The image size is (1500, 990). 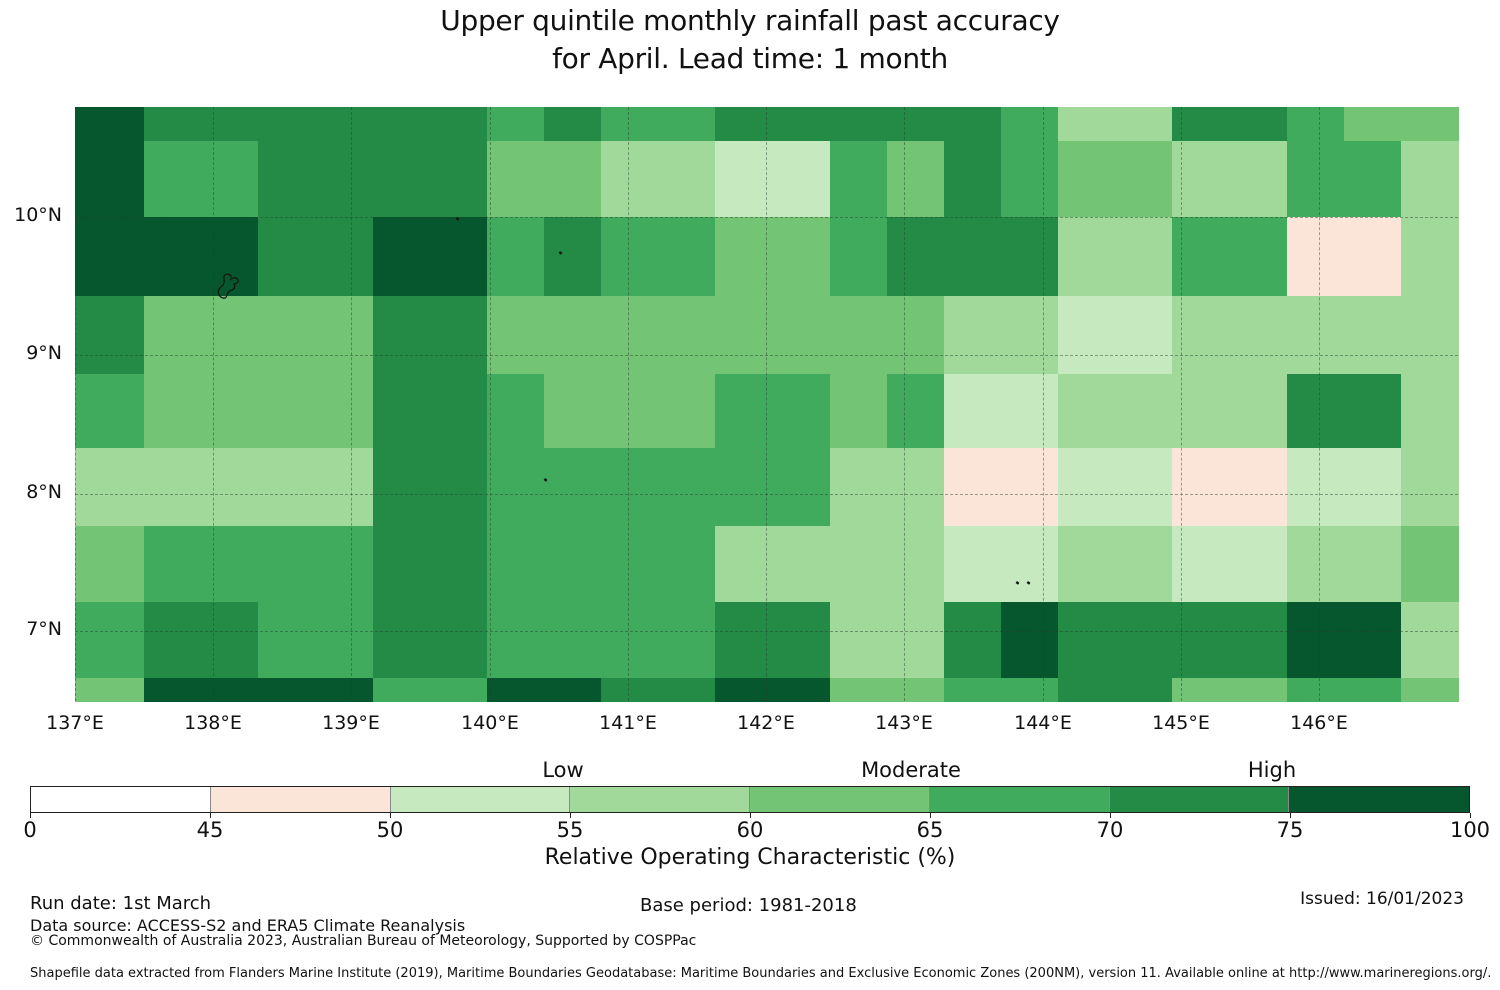 What do you see at coordinates (563, 770) in the screenshot?
I see `colorbar-word-low: Low` at bounding box center [563, 770].